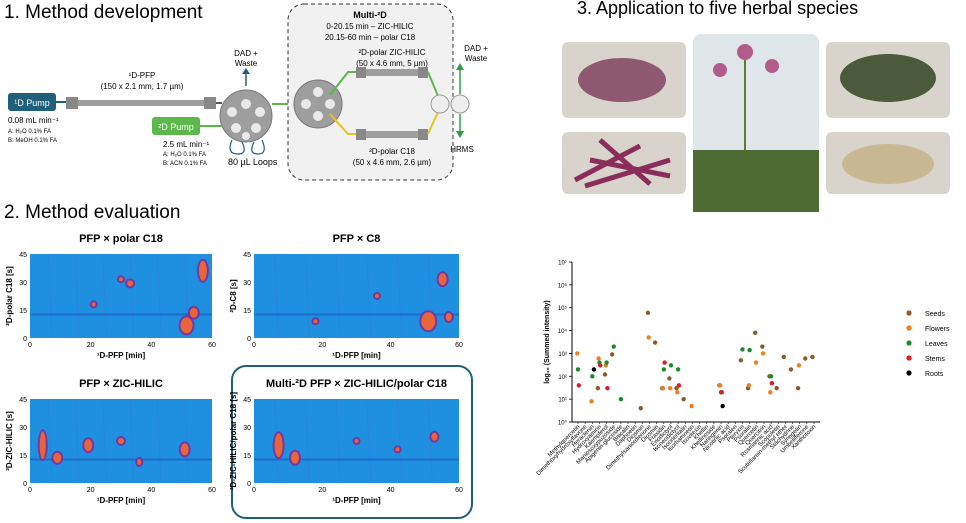 This screenshot has width=966, height=523. Describe the element at coordinates (476, 58) in the screenshot. I see `dad-waste-right-2: Waste` at that location.